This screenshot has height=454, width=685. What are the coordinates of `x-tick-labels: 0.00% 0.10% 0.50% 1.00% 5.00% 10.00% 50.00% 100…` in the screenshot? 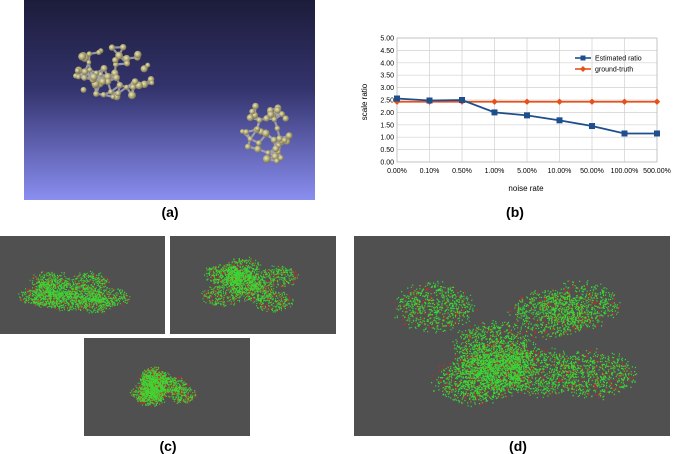 It's located at (529, 171).